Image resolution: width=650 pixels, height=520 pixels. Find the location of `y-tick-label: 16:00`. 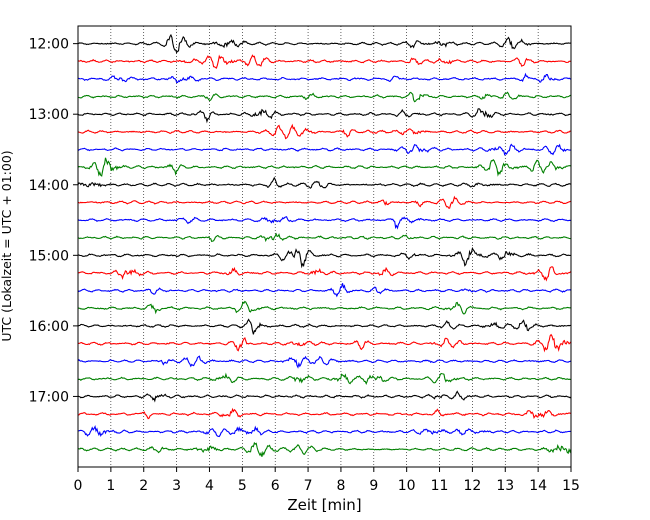

y-tick-label: 16:00 is located at coordinates (49, 327).